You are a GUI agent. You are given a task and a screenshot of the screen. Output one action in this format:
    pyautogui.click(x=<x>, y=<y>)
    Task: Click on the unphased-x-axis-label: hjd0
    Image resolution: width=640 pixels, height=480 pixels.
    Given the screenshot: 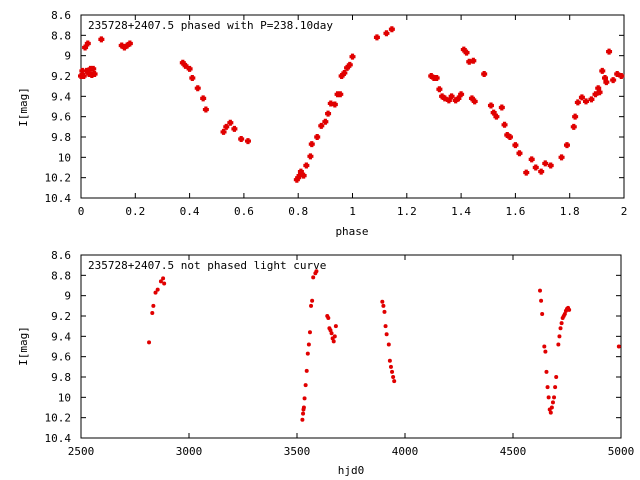 What is the action you would take?
    pyautogui.click(x=351, y=470)
    